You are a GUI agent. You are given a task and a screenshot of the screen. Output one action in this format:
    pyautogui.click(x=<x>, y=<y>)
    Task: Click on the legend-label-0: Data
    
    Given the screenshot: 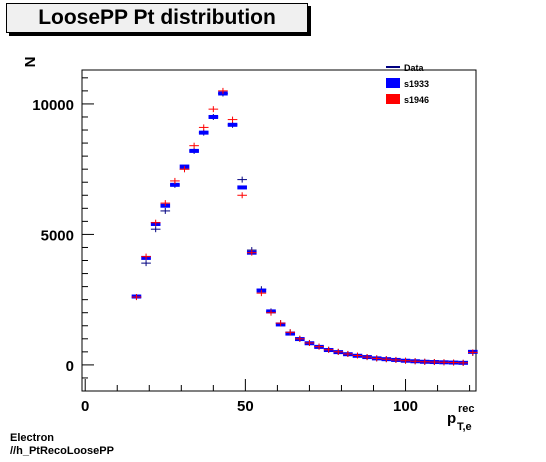 What is the action you would take?
    pyautogui.click(x=414, y=68)
    